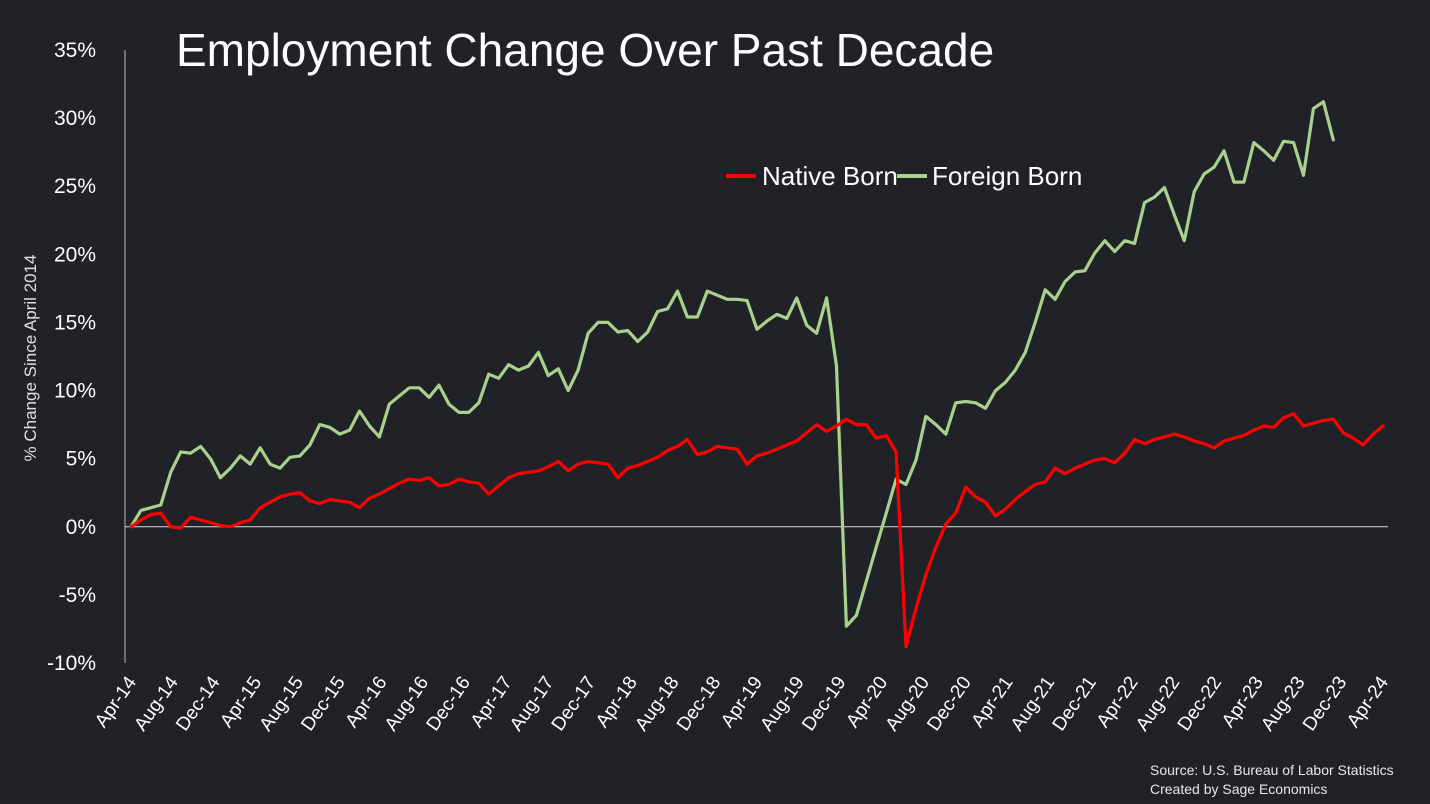  What do you see at coordinates (81, 527) in the screenshot?
I see `y-tick-label: 0%` at bounding box center [81, 527].